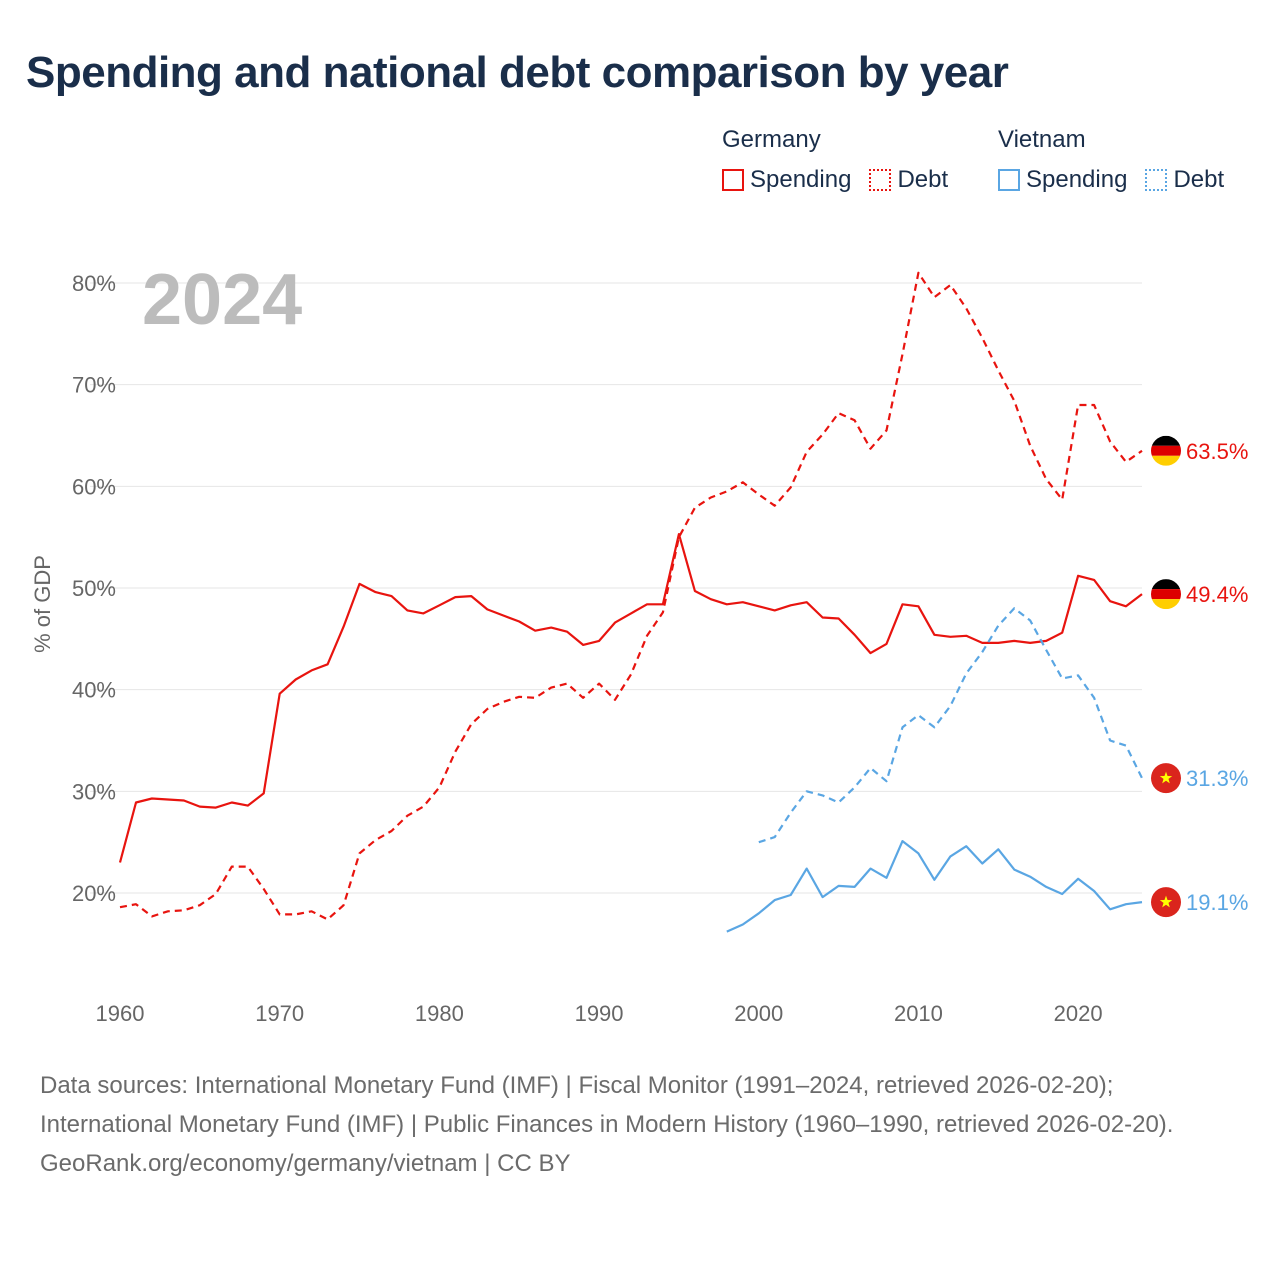 The image size is (1280, 1280). What do you see at coordinates (439, 1013) in the screenshot?
I see `x-tick-label: 1980` at bounding box center [439, 1013].